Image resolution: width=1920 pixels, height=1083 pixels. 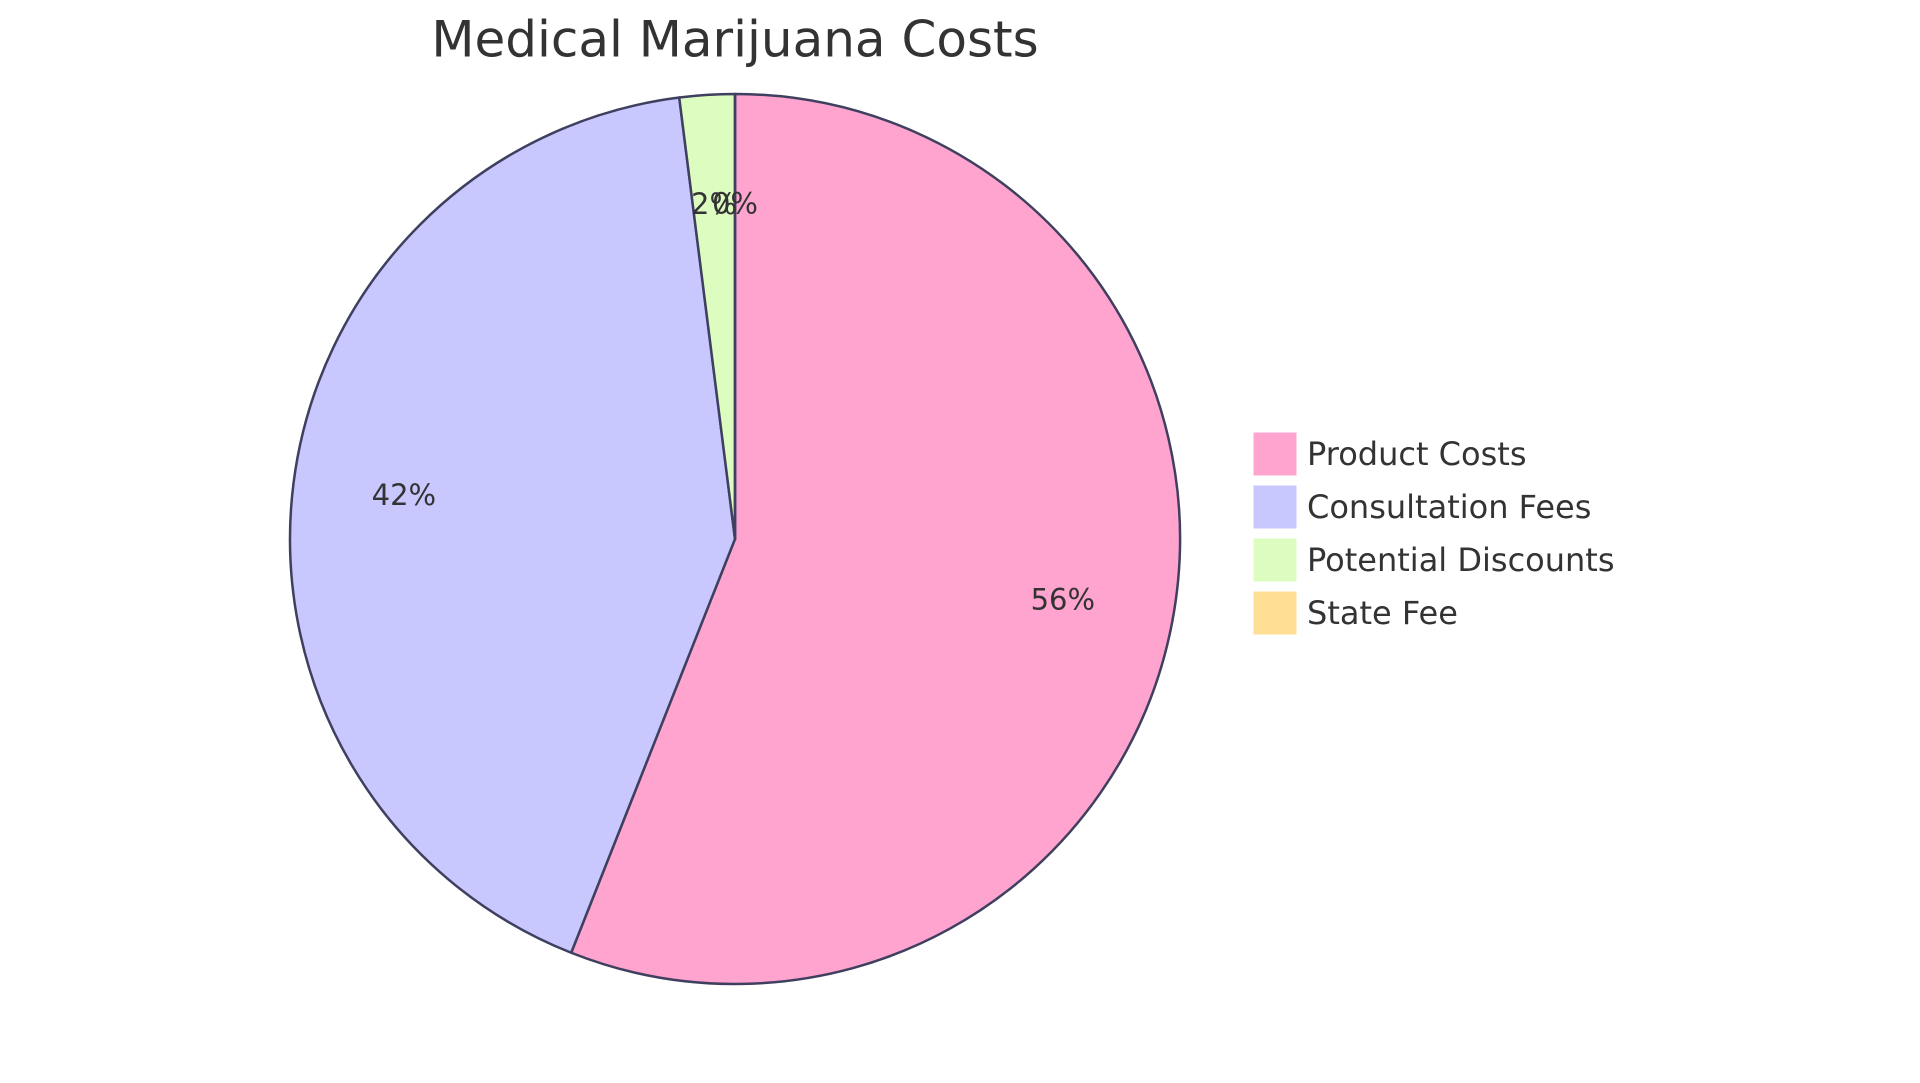 I want to click on legend-label: Potential Discounts, so click(x=1461, y=560).